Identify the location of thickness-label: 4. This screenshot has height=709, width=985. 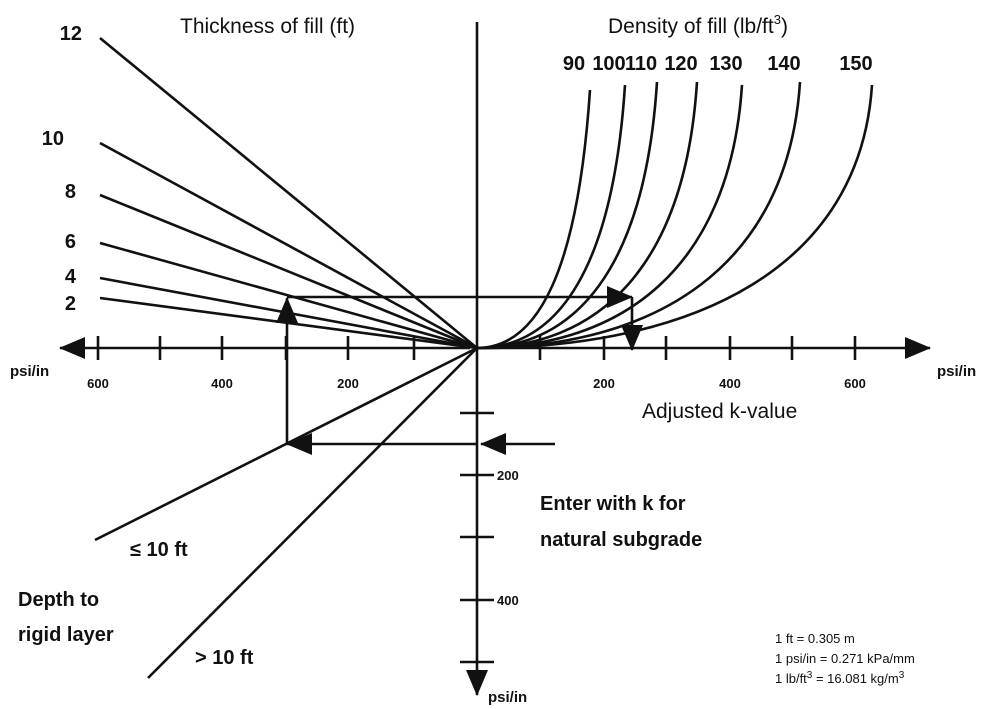
(71, 277).